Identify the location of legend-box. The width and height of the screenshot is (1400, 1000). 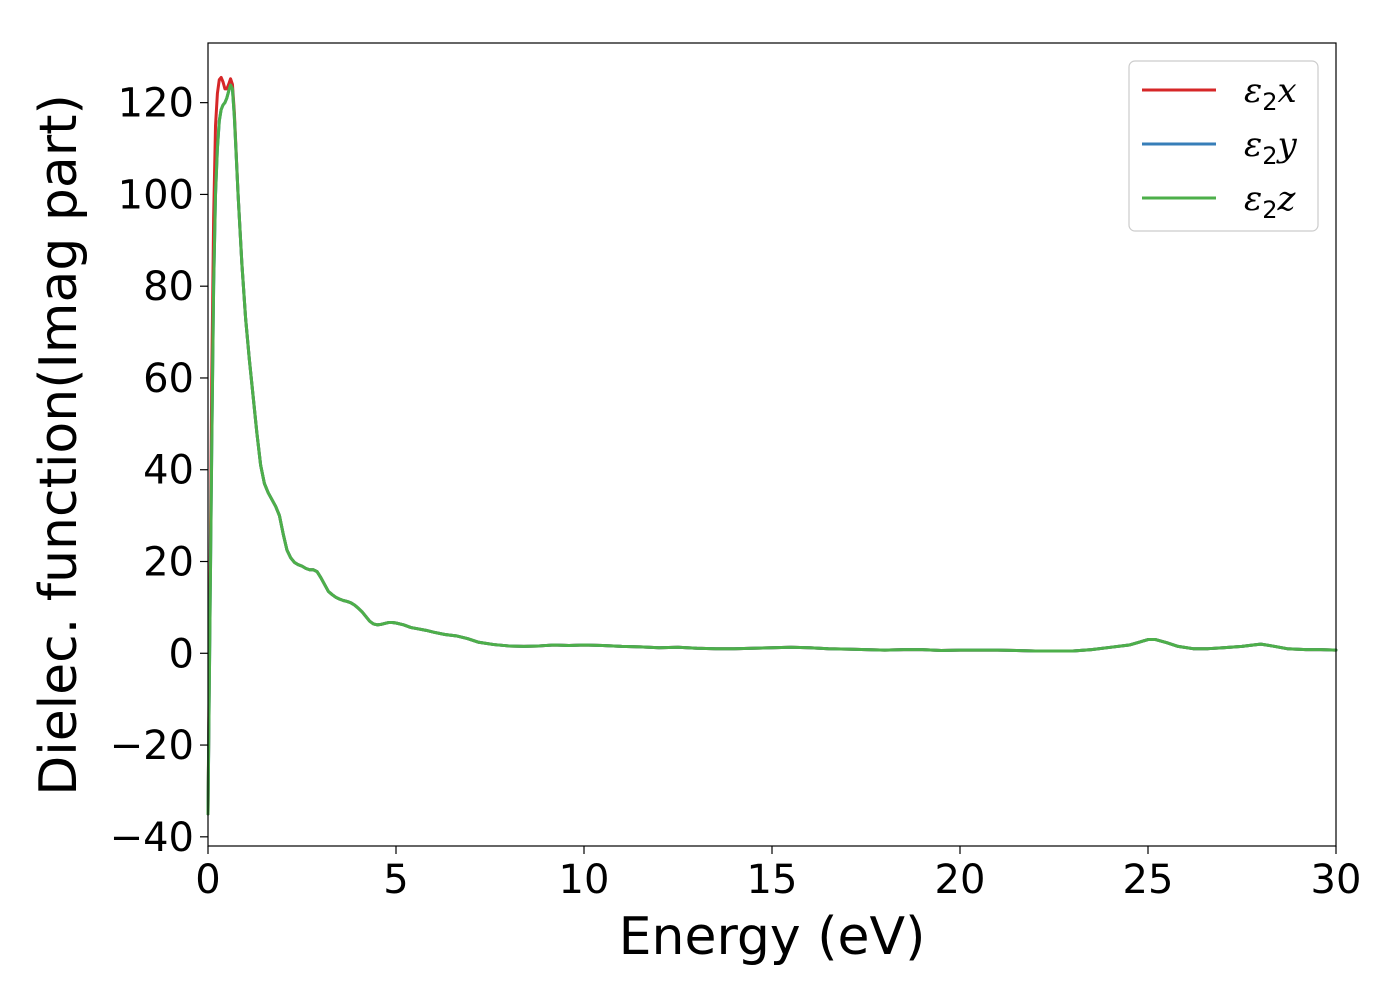
(1223, 146).